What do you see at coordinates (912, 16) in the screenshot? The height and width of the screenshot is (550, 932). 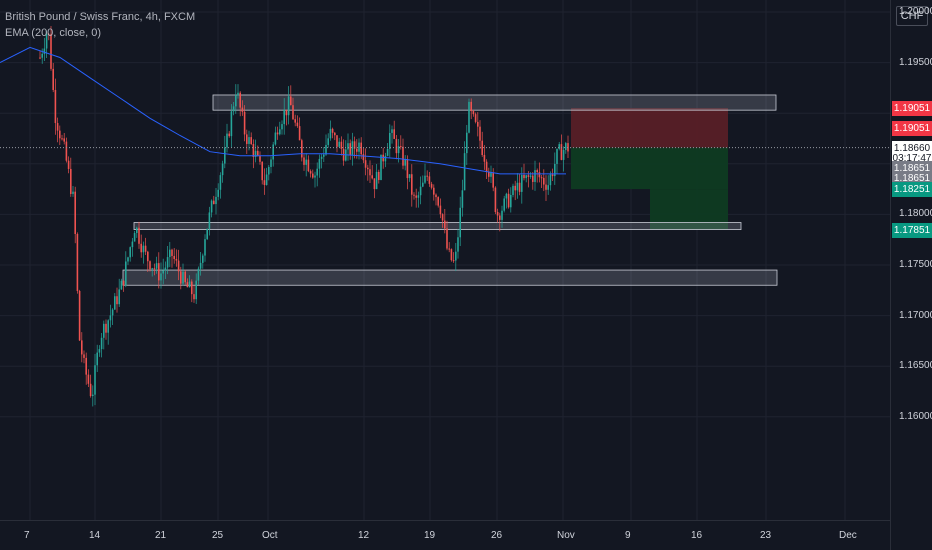 I see `currency-button: CHF` at bounding box center [912, 16].